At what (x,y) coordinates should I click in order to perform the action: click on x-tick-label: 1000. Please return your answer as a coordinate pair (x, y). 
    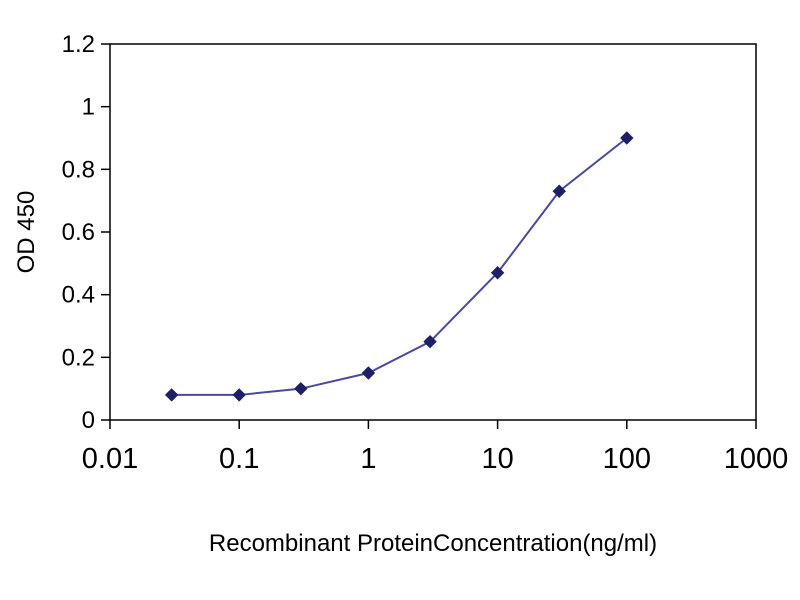
    Looking at the image, I should click on (756, 459).